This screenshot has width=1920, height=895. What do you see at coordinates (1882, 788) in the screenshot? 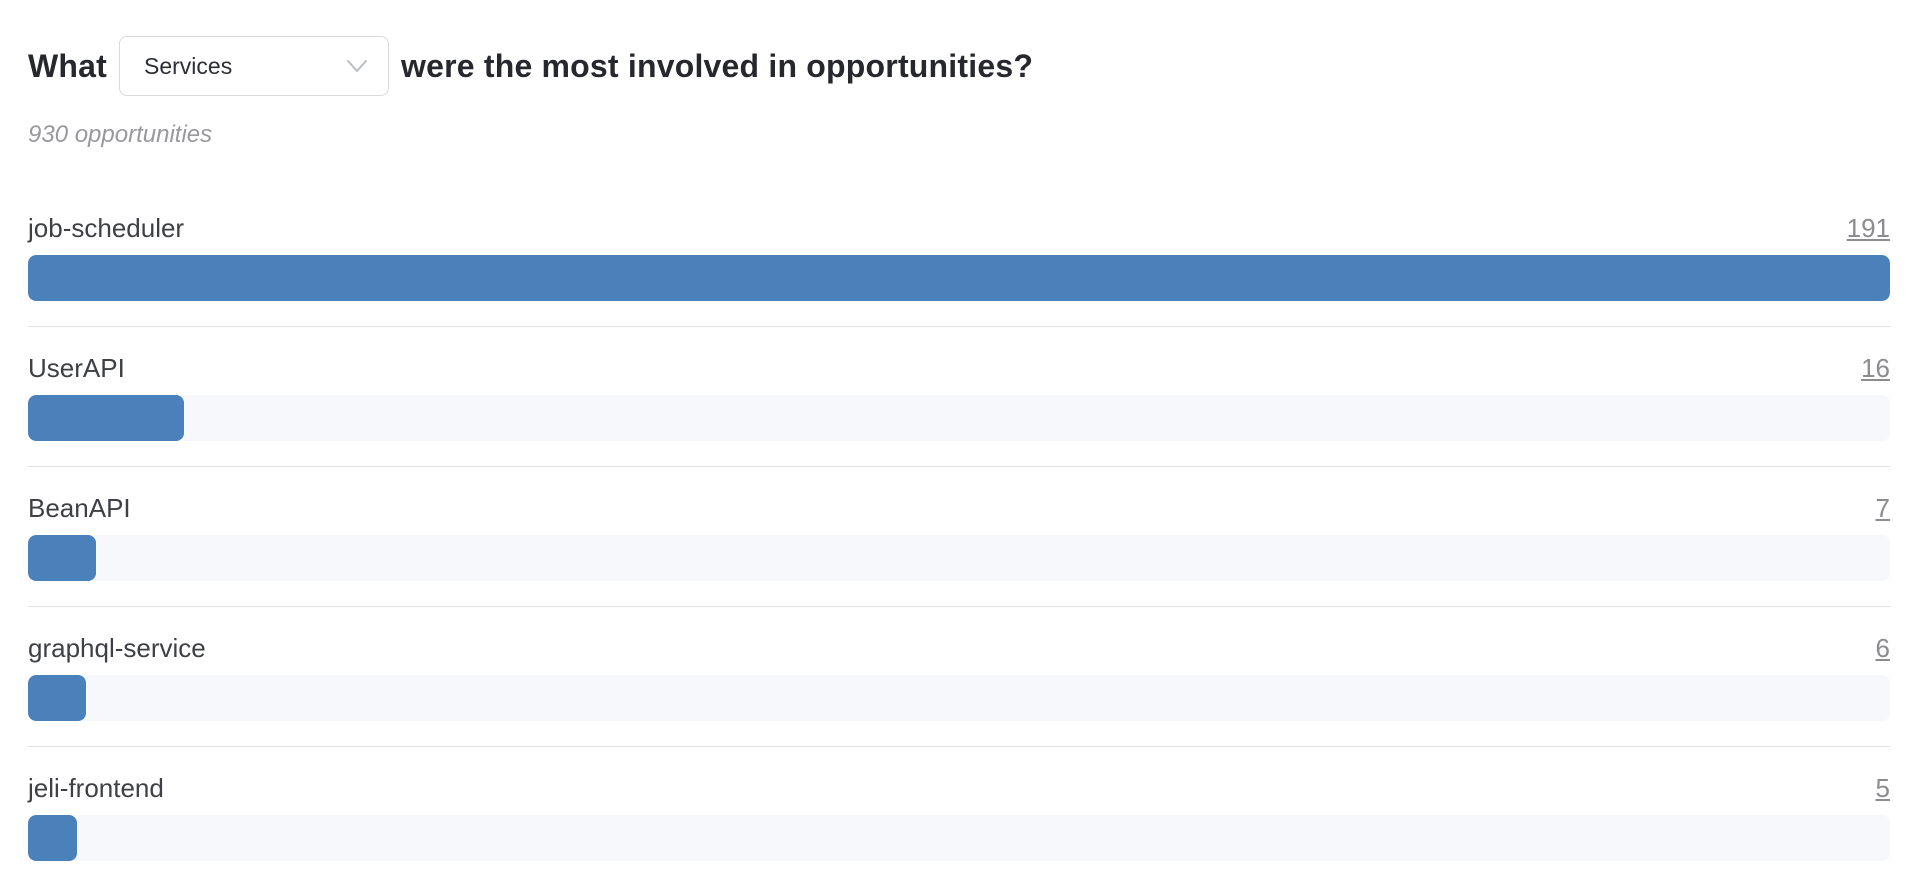
I see `service-count-link: 5` at bounding box center [1882, 788].